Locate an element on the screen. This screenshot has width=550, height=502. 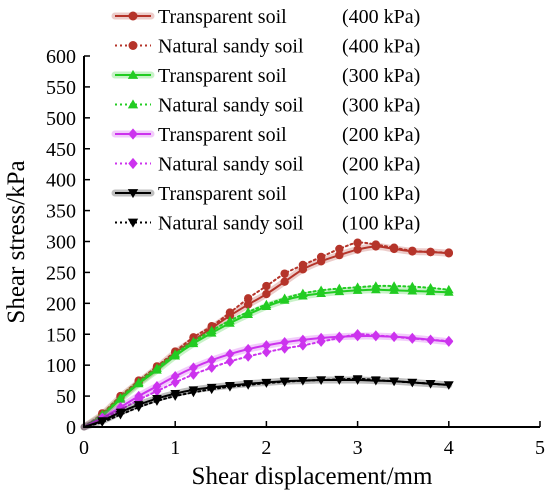
x-tick-label: 4 is located at coordinates (449, 448).